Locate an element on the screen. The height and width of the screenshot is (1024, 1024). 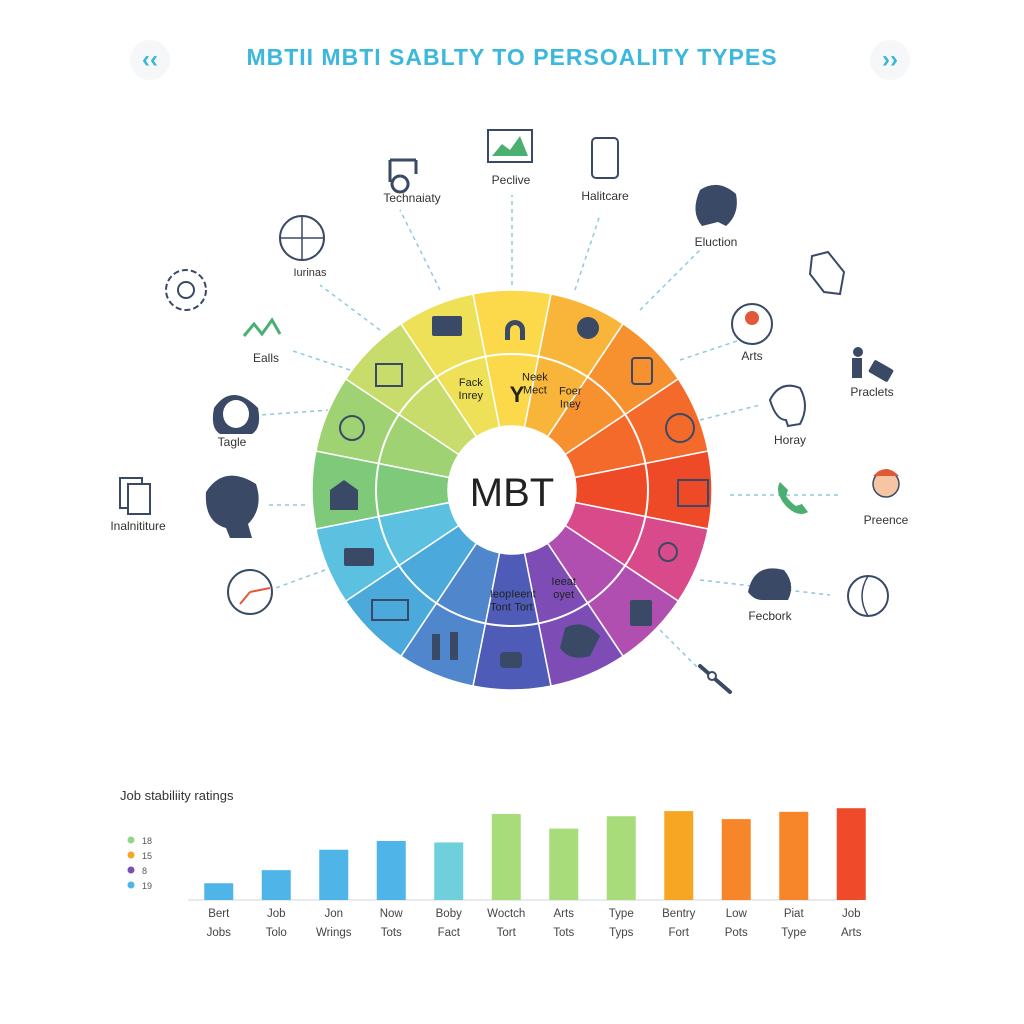
basket-icon is located at coordinates (389, 375).